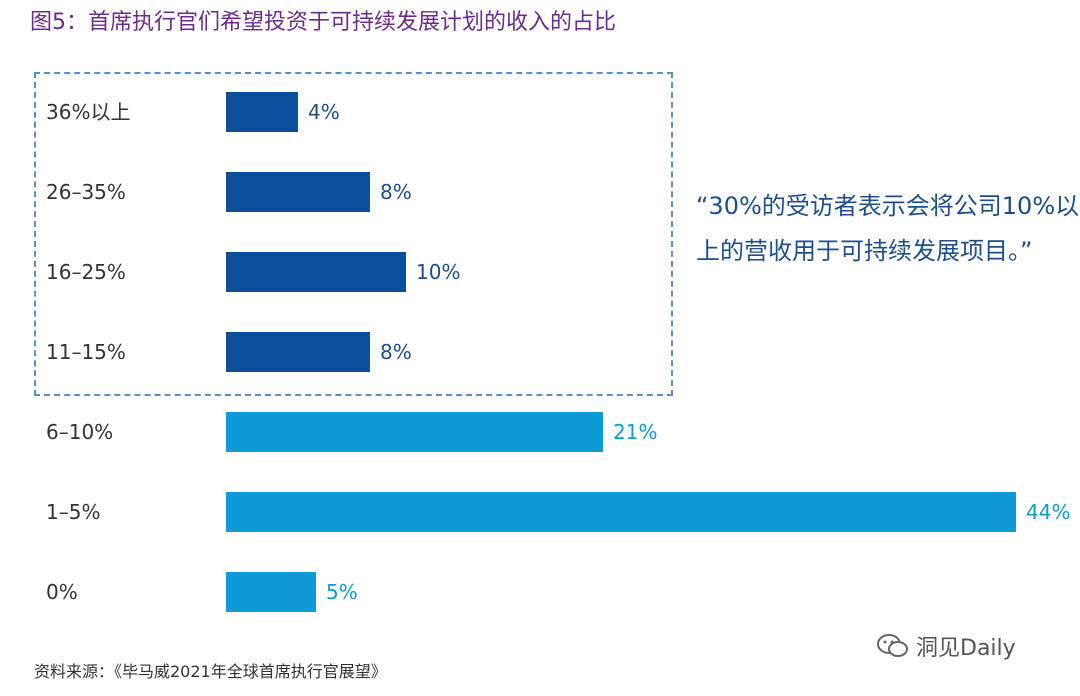 Image resolution: width=1080 pixels, height=696 pixels. I want to click on data-label: 10%, so click(438, 272).